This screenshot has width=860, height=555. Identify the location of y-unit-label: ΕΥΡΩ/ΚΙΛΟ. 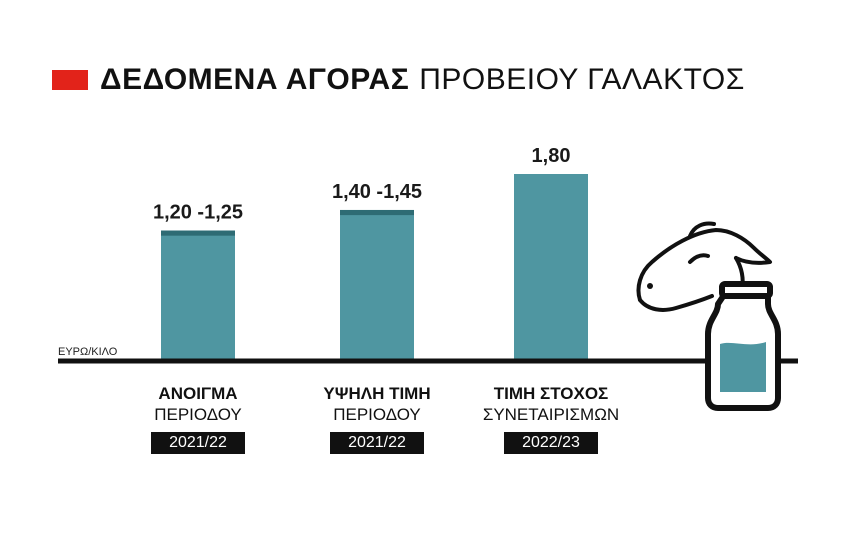
(88, 352).